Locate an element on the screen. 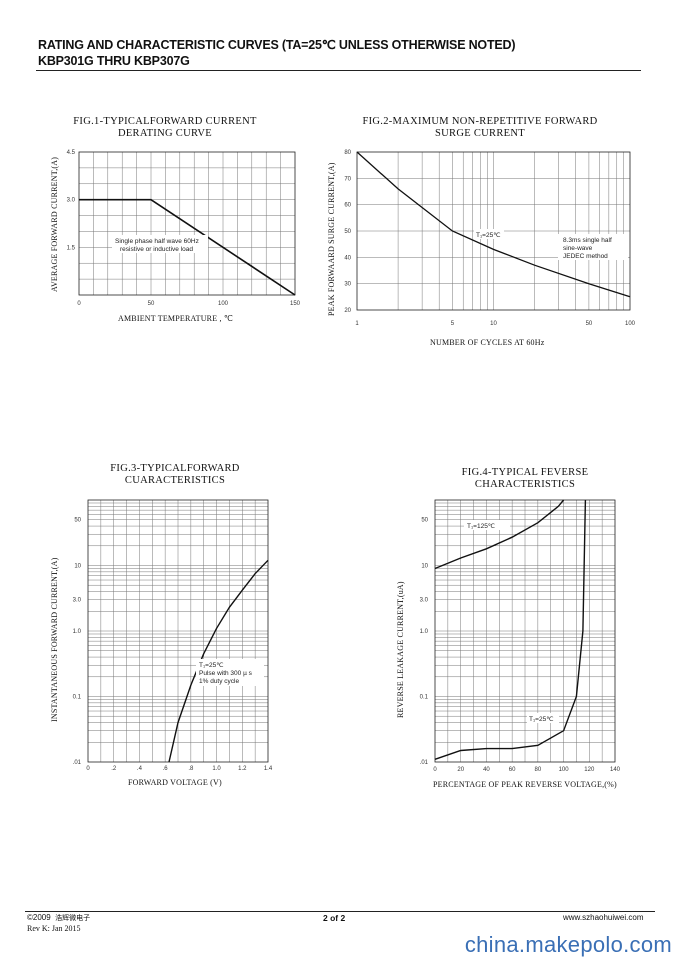 Image resolution: width=680 pixels, height=962 pixels. fig4-ytick: 0.1 is located at coordinates (424, 698).